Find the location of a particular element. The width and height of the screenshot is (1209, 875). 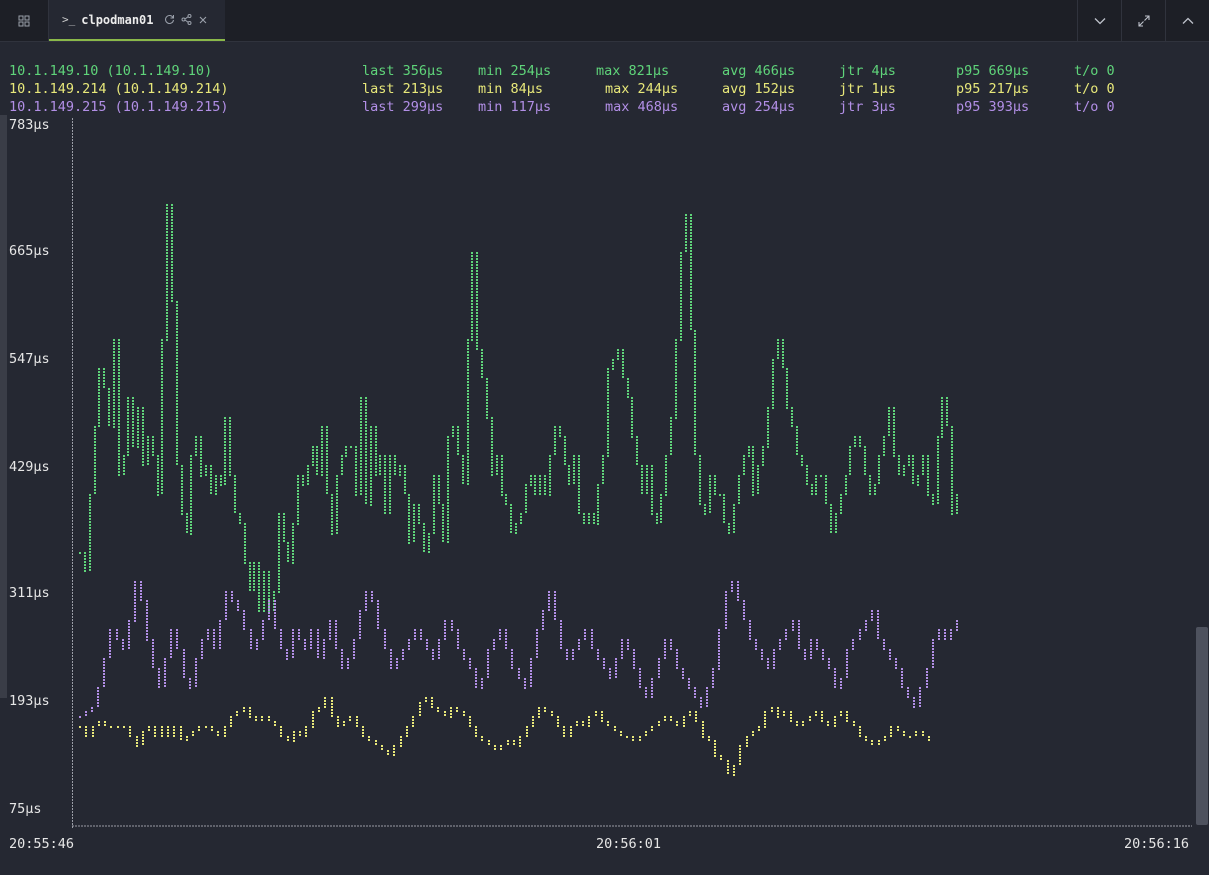

collapse-button is located at coordinates (1187, 20).